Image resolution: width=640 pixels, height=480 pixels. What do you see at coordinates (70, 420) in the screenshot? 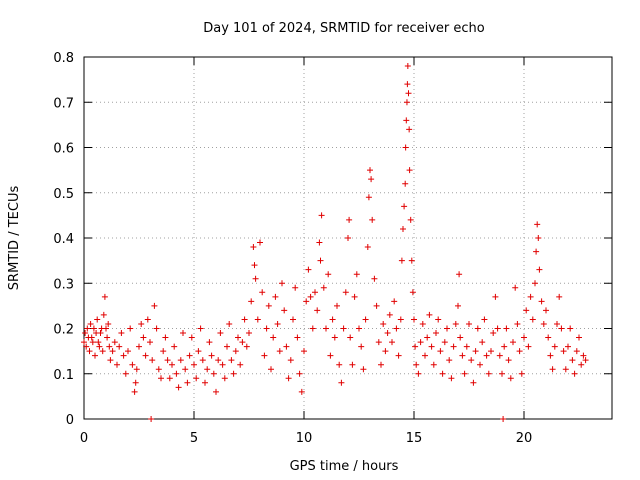
I see `y-tick-label: 0` at bounding box center [70, 420].